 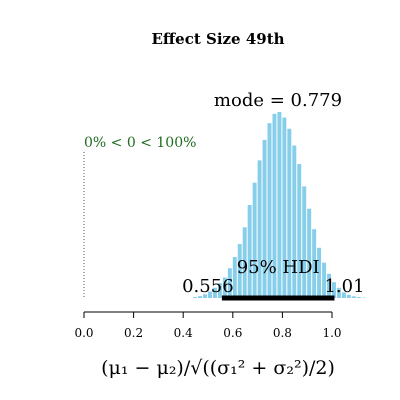 What do you see at coordinates (208, 286) in the screenshot?
I see `hdi-low-label: 0.556` at bounding box center [208, 286].